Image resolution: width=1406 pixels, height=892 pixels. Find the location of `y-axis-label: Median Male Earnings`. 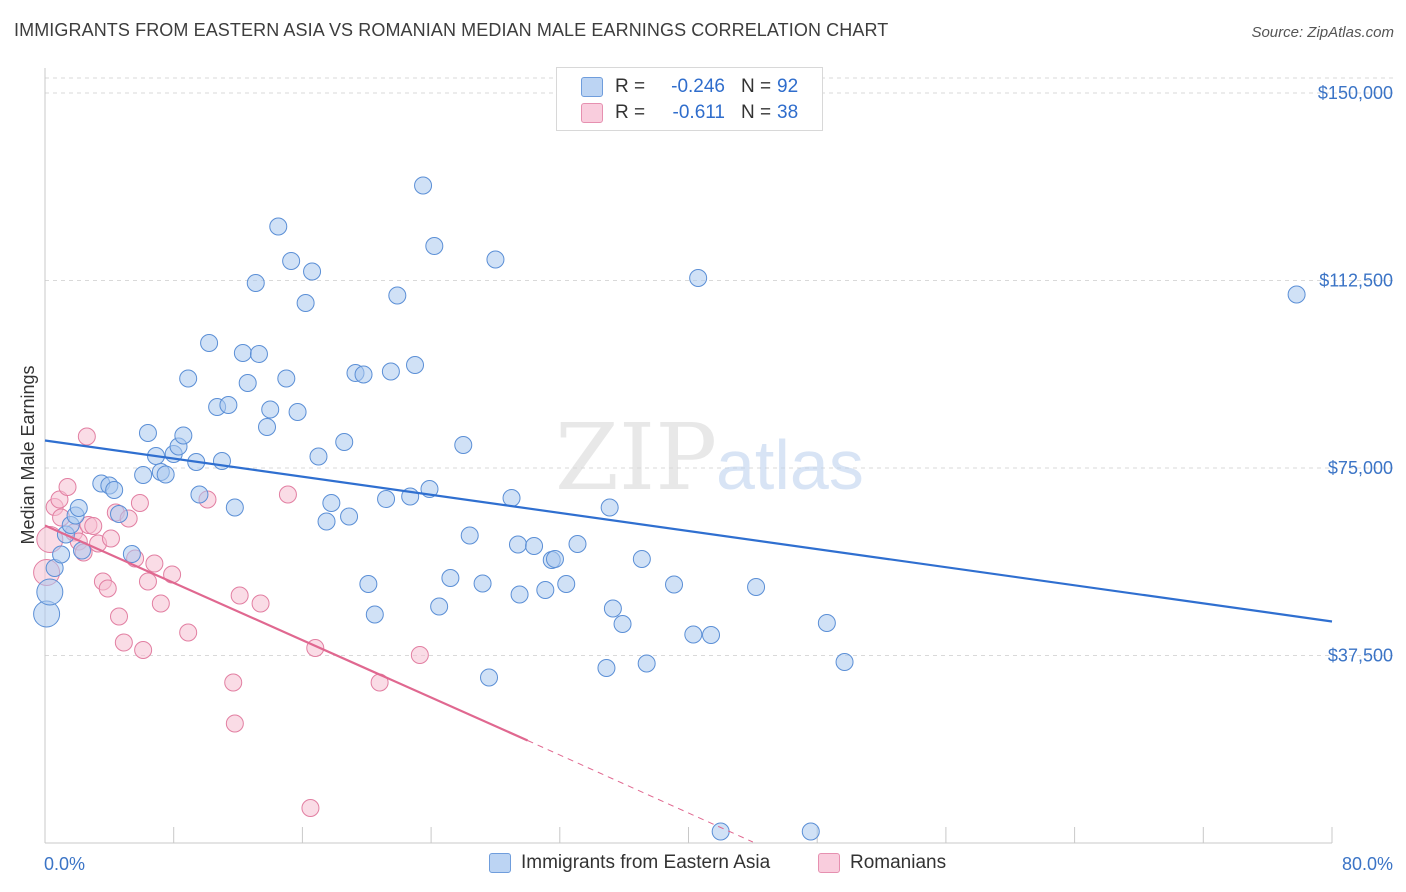

y-axis-label: Median Male Earnings is located at coordinates (28, 454).